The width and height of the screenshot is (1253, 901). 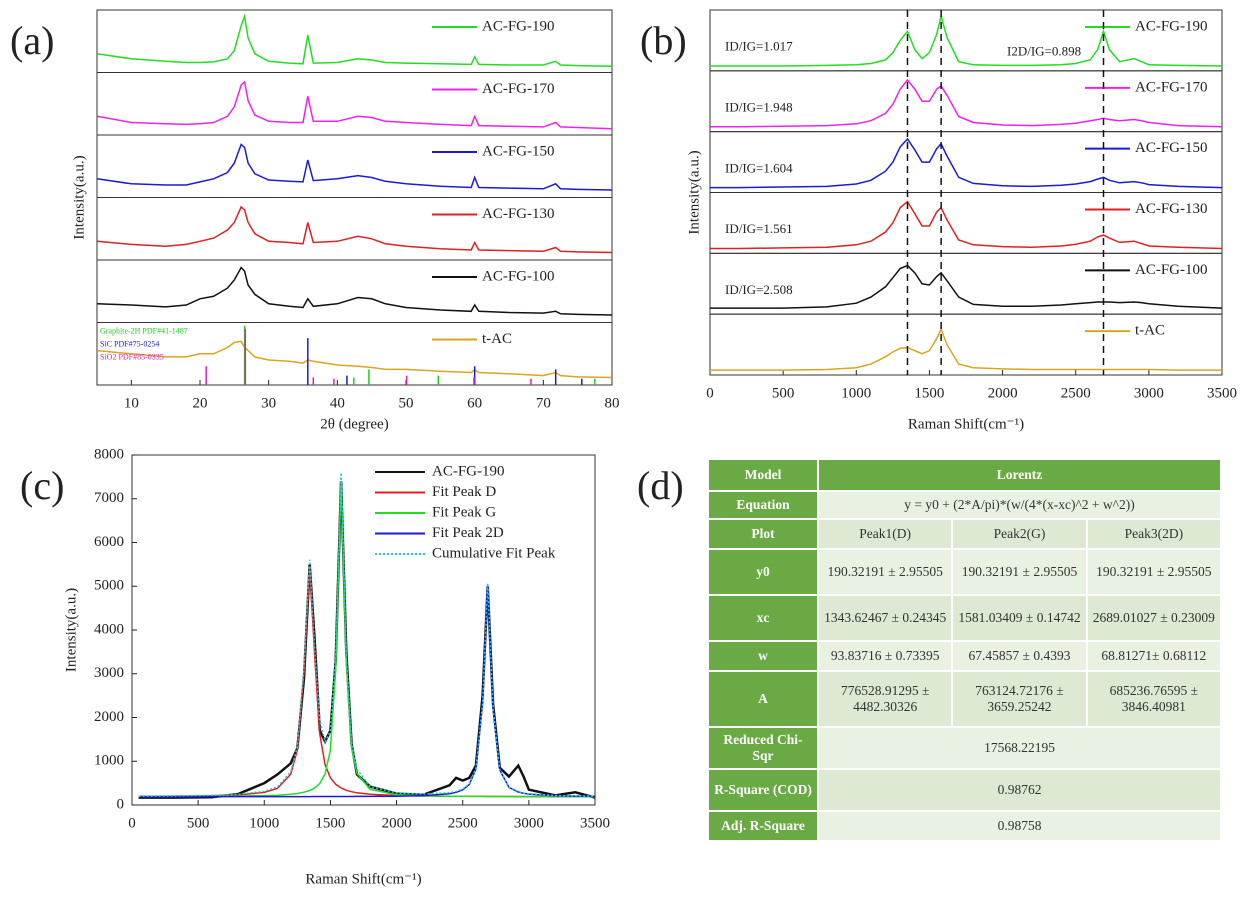 I want to click on y-tick-label: 4000, so click(x=109, y=629).